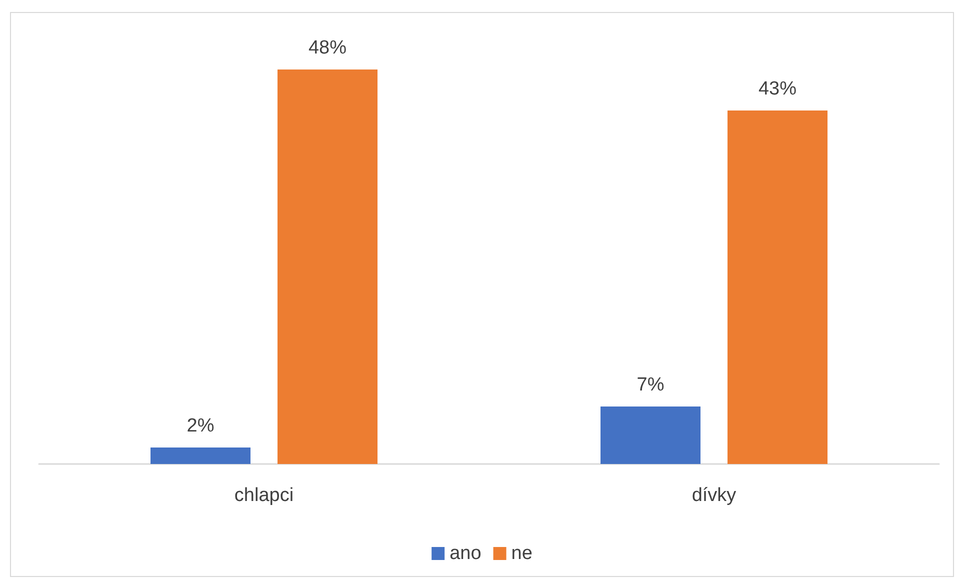 The image size is (958, 581). I want to click on data-label: 2%, so click(200, 426).